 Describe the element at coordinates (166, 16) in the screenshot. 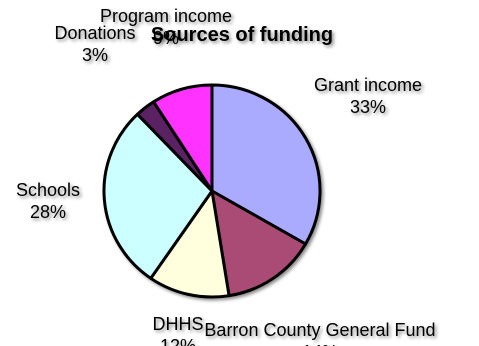

I see `slice-label-name: Program income` at that location.